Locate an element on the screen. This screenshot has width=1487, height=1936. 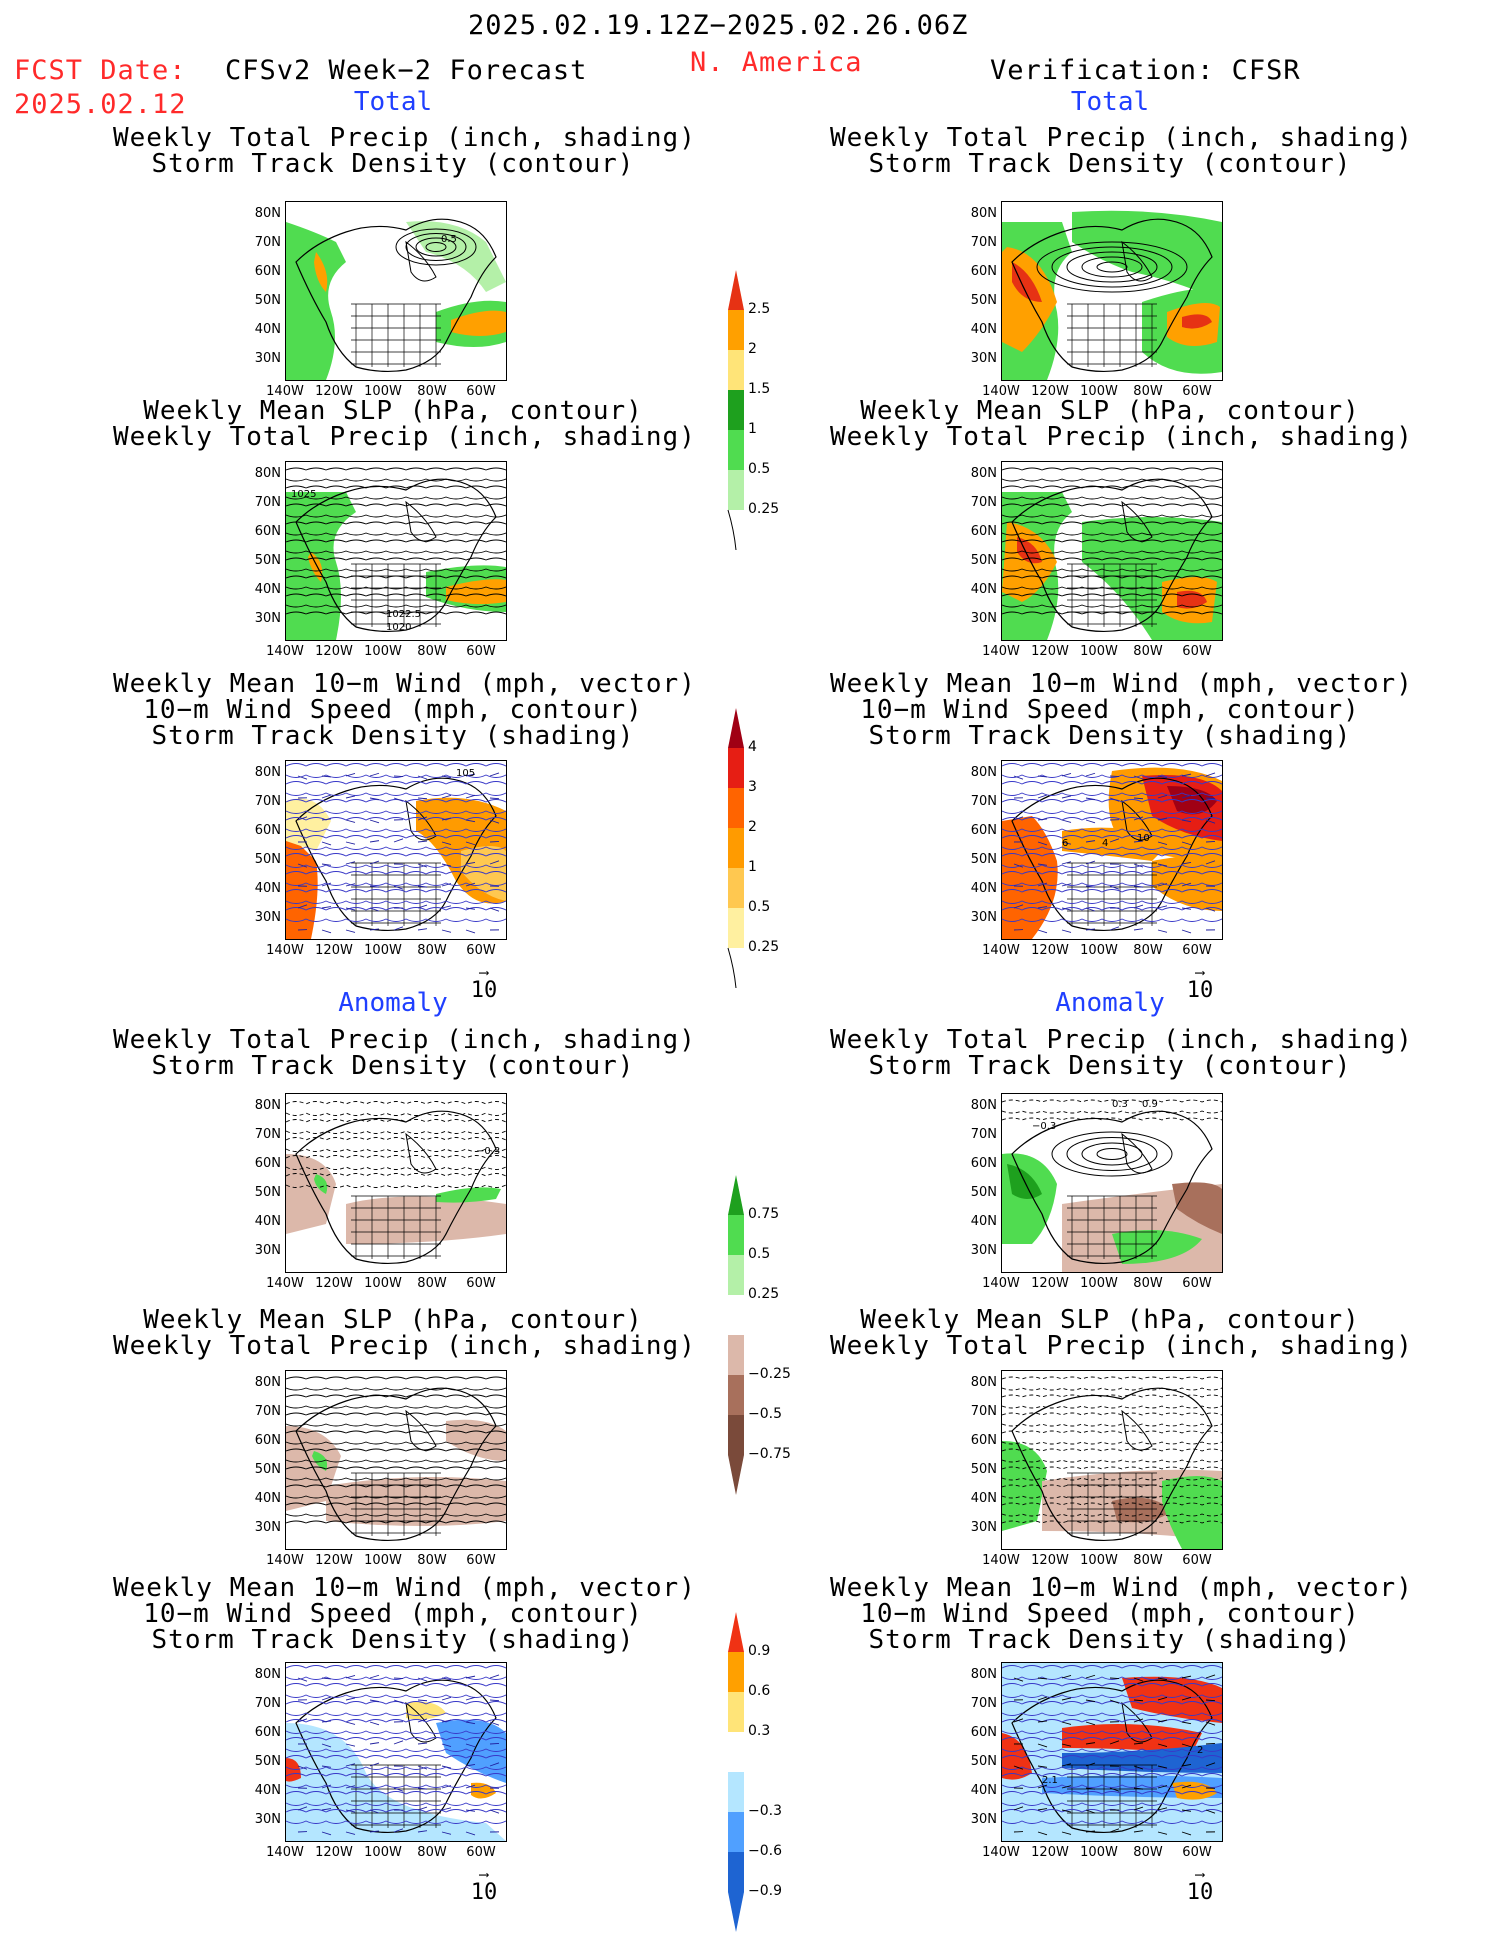
colorbar-label: 0.5 is located at coordinates (759, 469).